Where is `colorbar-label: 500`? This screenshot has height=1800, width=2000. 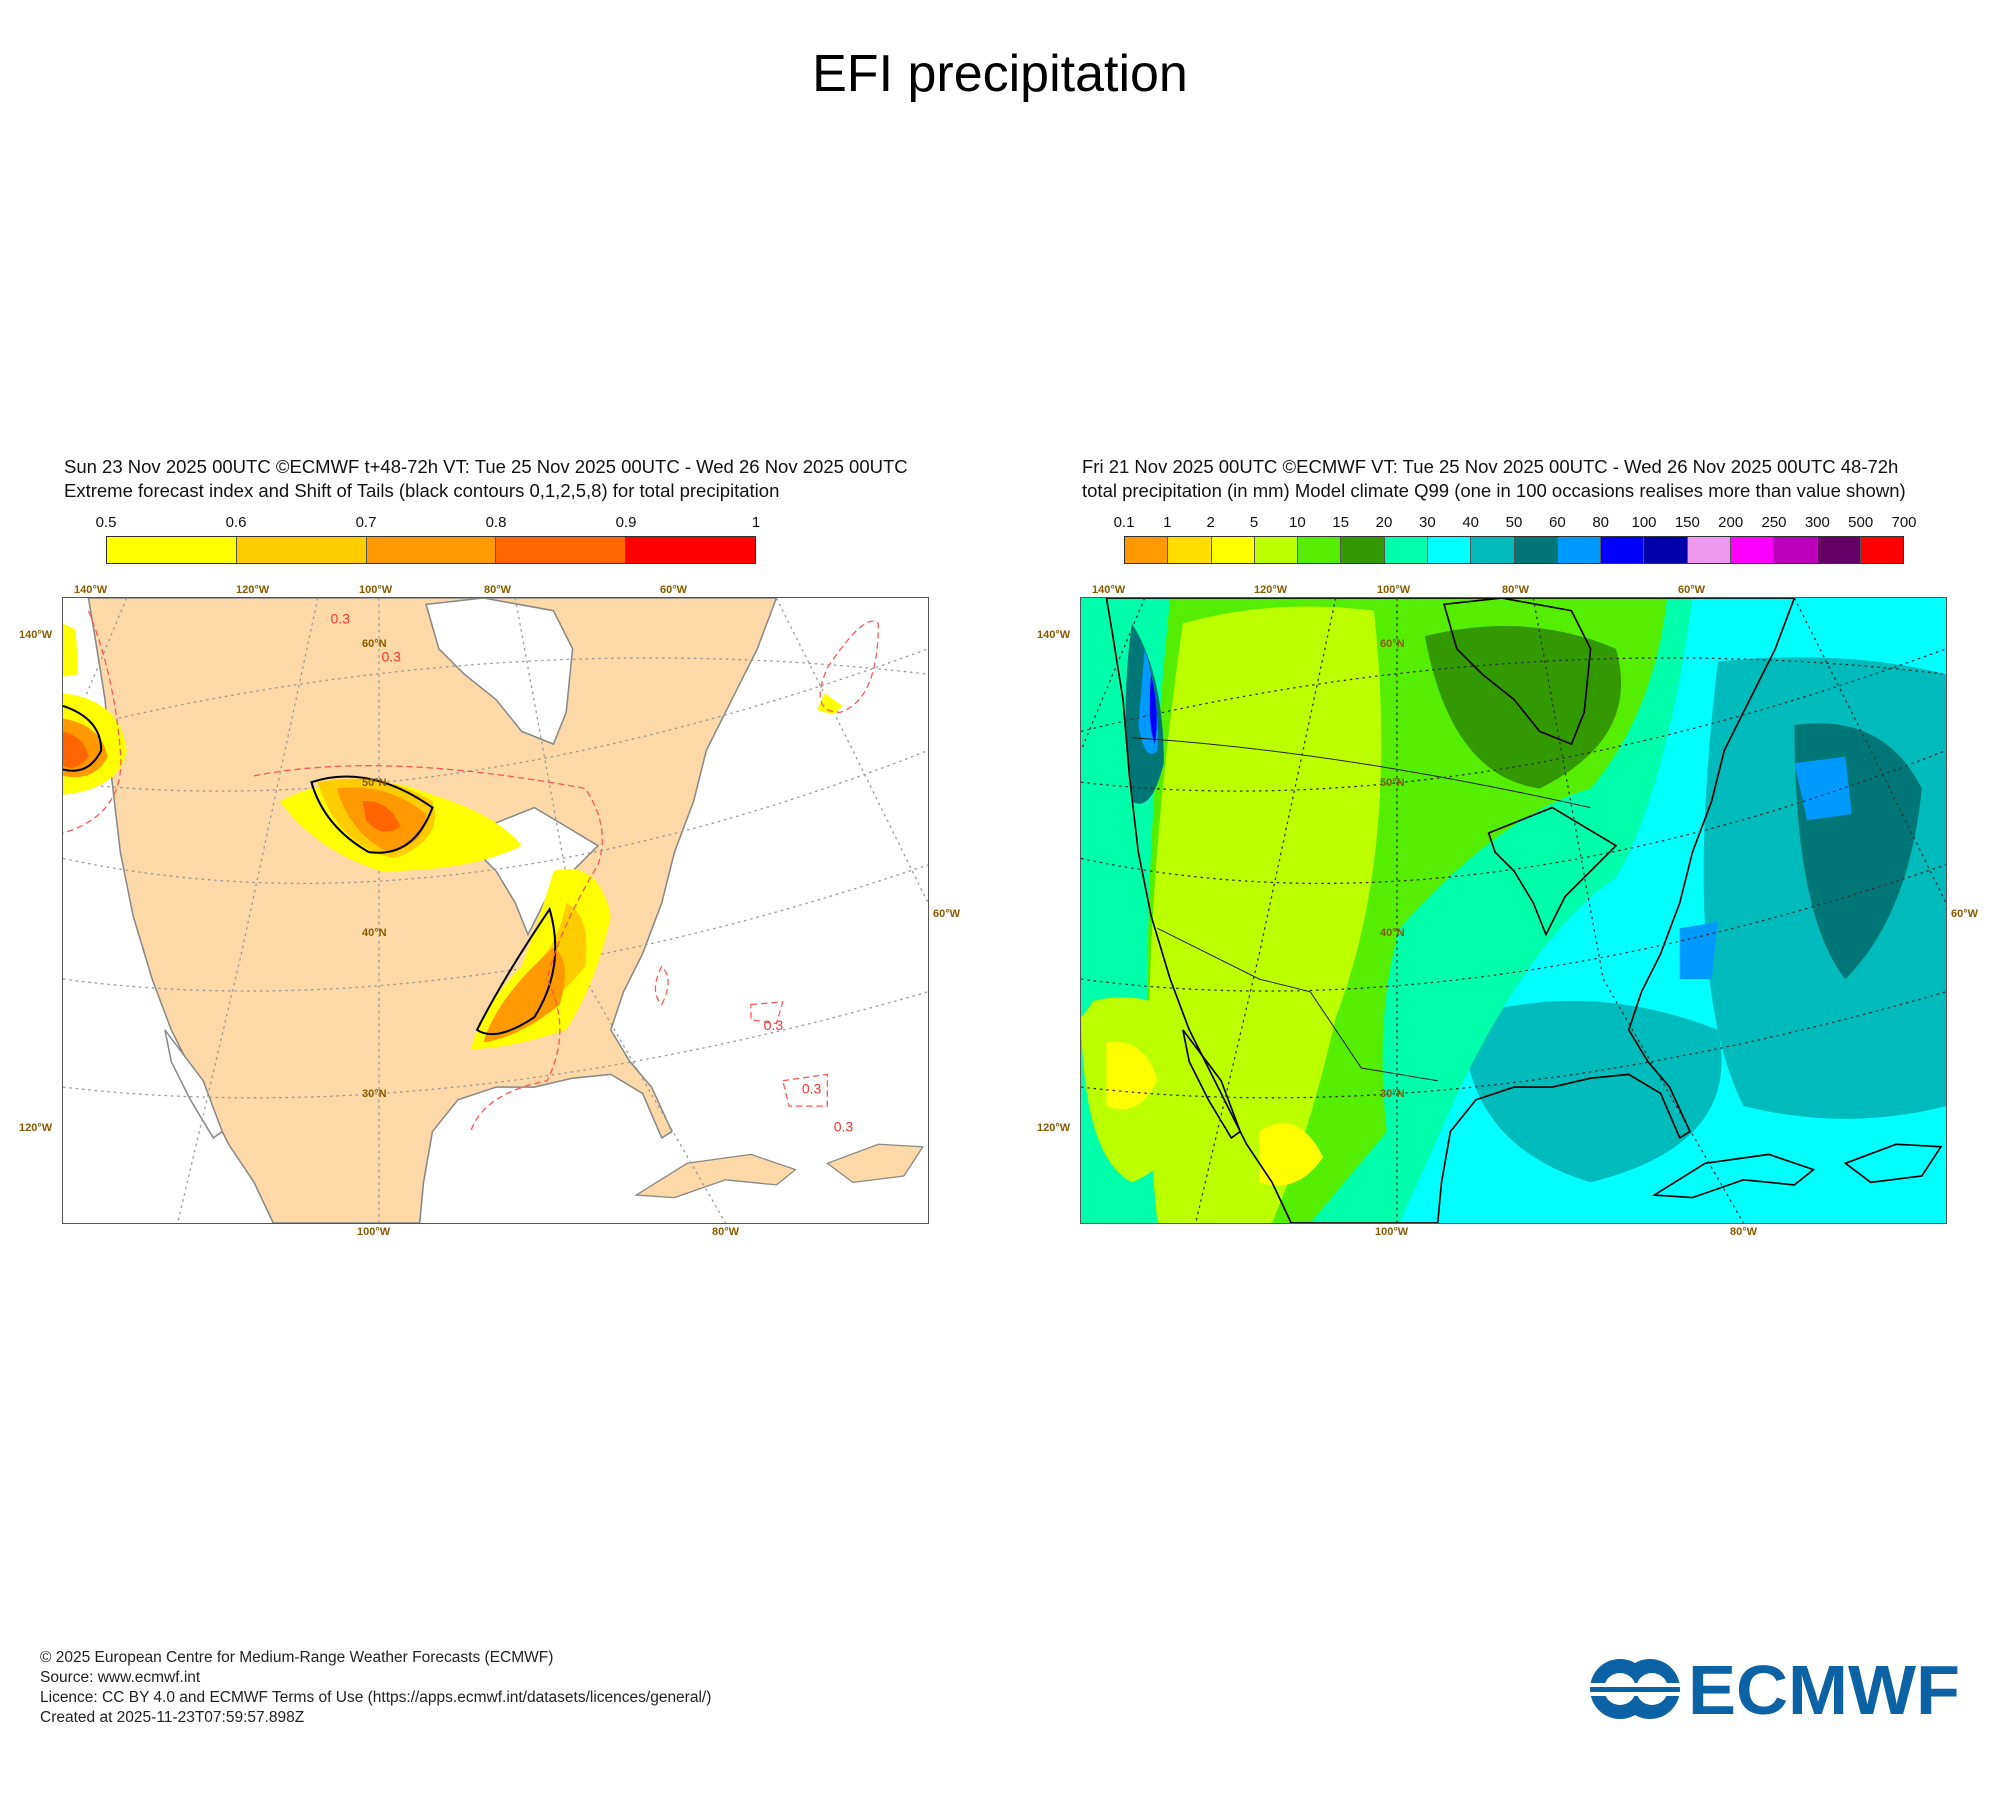
colorbar-label: 500 is located at coordinates (1861, 522).